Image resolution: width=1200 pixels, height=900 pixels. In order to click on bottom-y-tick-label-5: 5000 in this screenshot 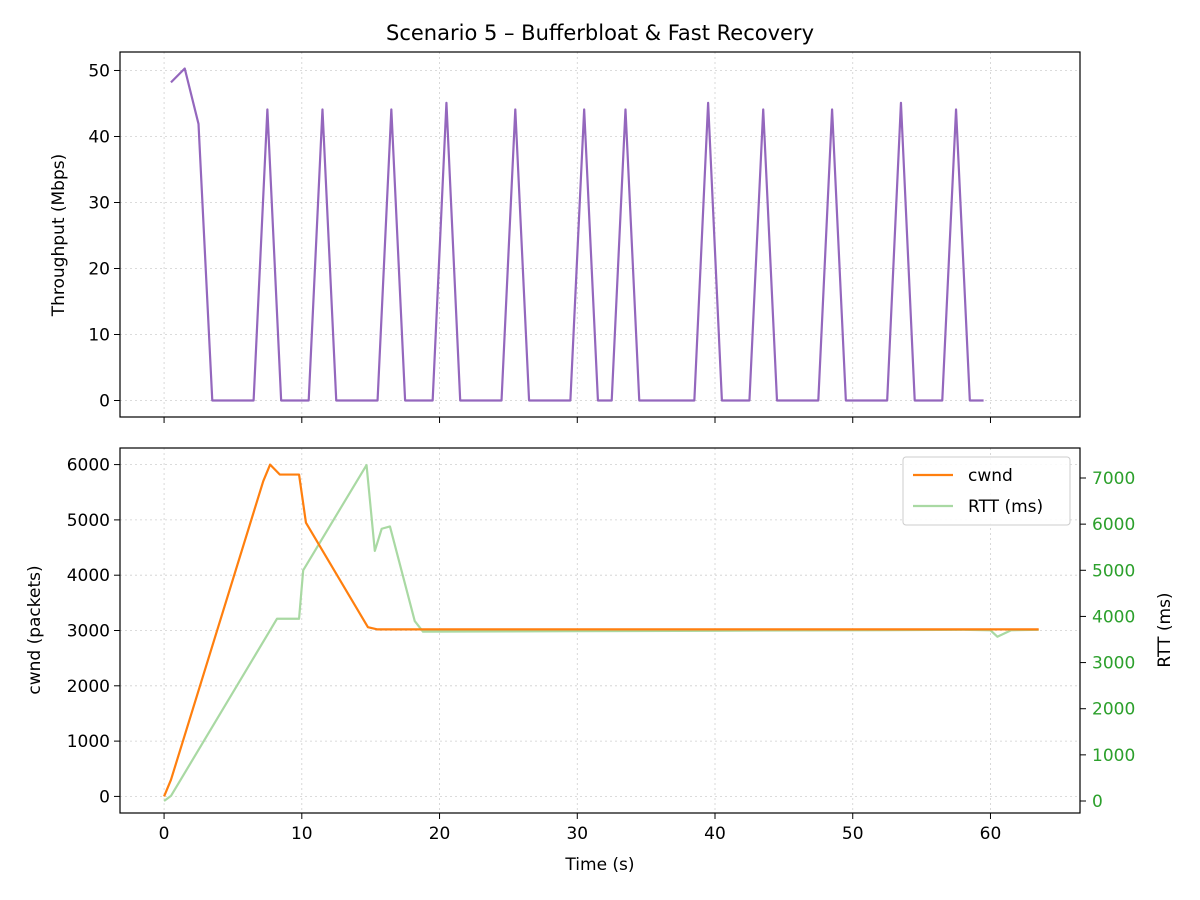, I will do `click(88, 521)`.